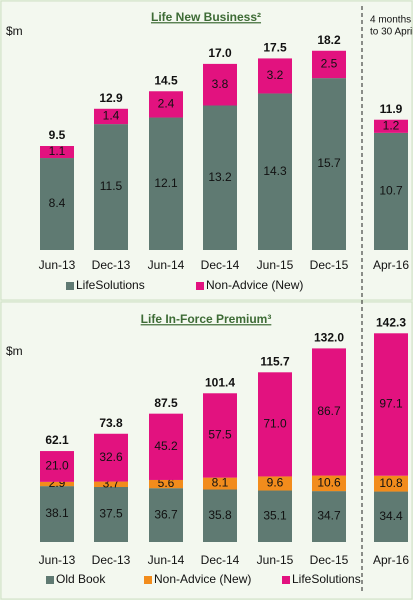 Image resolution: width=413 pixels, height=600 pixels. I want to click on segment-label: 3.2, so click(275, 75).